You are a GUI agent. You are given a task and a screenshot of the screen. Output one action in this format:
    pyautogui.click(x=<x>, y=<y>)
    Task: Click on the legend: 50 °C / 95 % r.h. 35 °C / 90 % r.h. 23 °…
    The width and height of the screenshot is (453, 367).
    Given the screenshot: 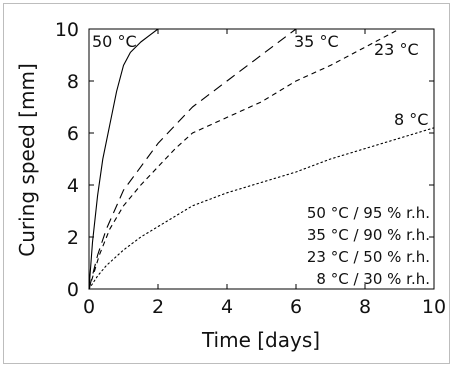 What is the action you would take?
    pyautogui.click(x=368, y=246)
    